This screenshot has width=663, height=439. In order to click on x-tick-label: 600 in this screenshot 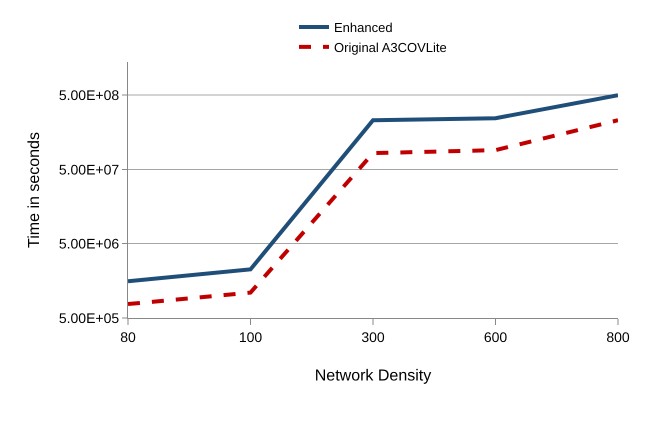, I will do `click(496, 336)`.